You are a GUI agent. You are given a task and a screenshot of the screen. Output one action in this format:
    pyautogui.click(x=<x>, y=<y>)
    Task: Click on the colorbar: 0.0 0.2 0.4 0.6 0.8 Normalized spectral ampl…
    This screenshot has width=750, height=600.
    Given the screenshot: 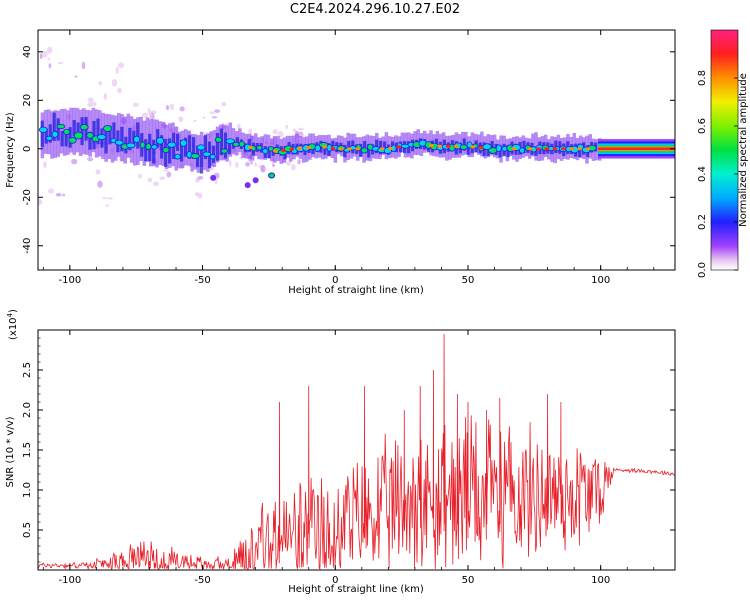 What is the action you would take?
    pyautogui.click(x=723, y=153)
    